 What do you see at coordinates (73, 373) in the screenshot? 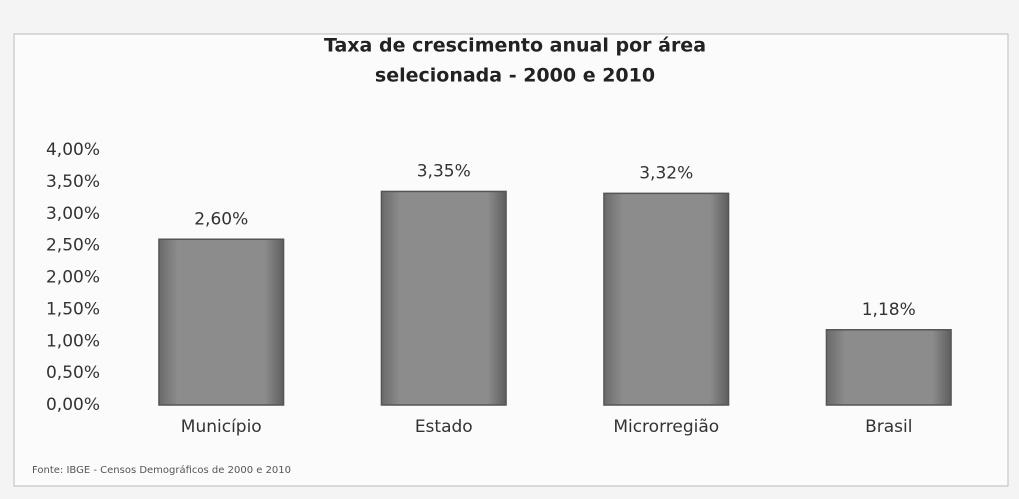
I see `y-tick-label: 0,50%` at bounding box center [73, 373].